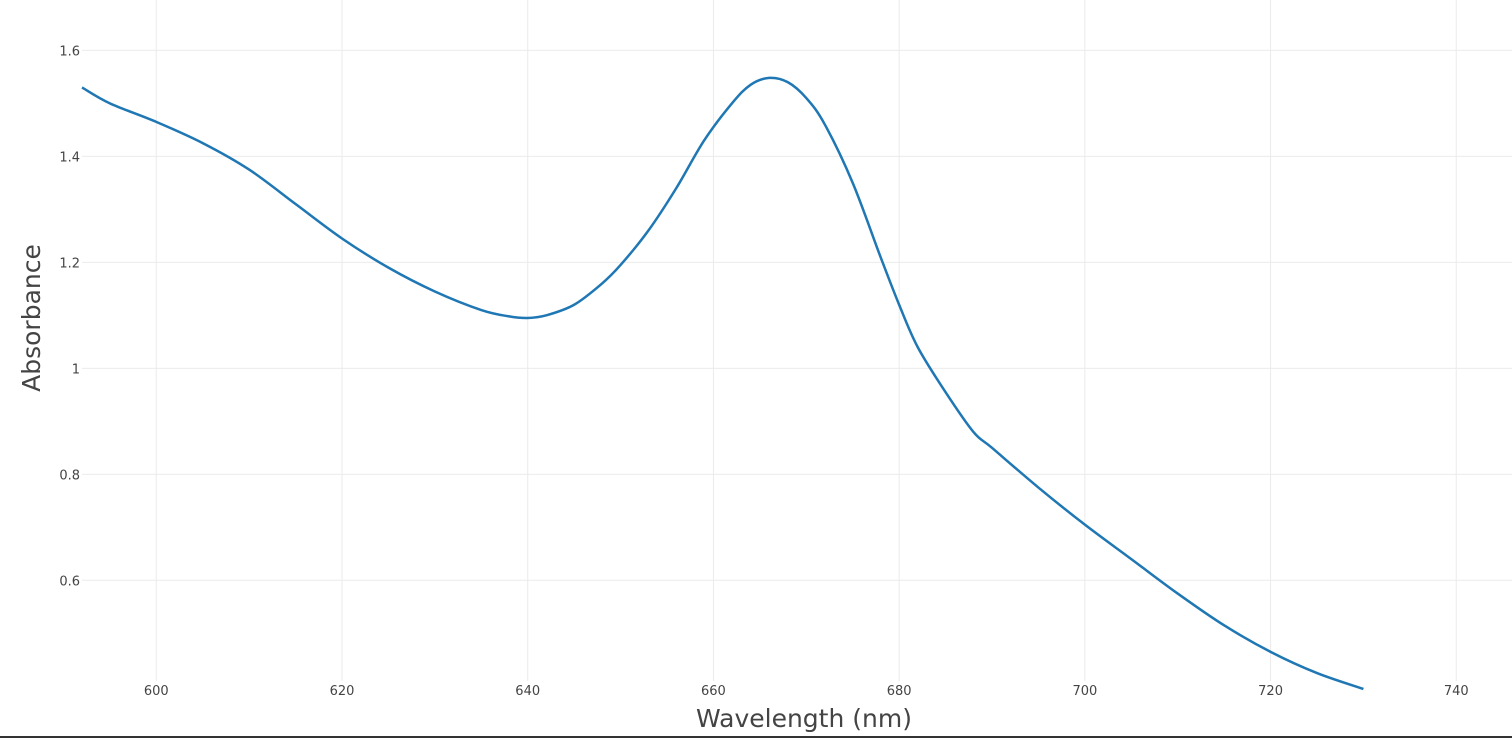 Image resolution: width=1512 pixels, height=738 pixels. Describe the element at coordinates (31, 318) in the screenshot. I see `y-axis-title: Absorbance` at that location.